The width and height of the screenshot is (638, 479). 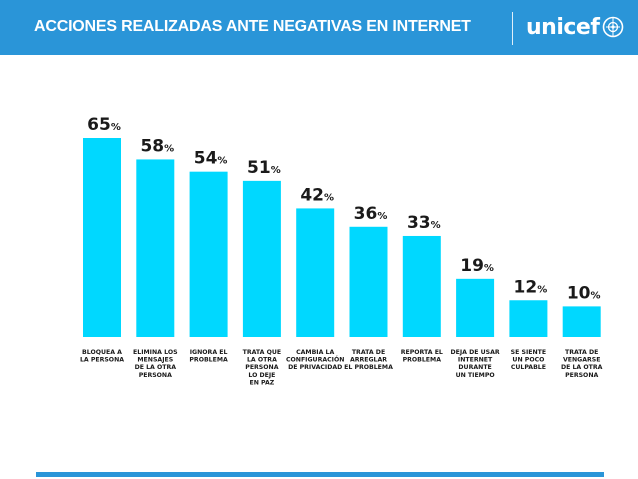 I want to click on category-label-6: TRATA DE ARREGLAR EL PROBLEMA, so click(x=368, y=360).